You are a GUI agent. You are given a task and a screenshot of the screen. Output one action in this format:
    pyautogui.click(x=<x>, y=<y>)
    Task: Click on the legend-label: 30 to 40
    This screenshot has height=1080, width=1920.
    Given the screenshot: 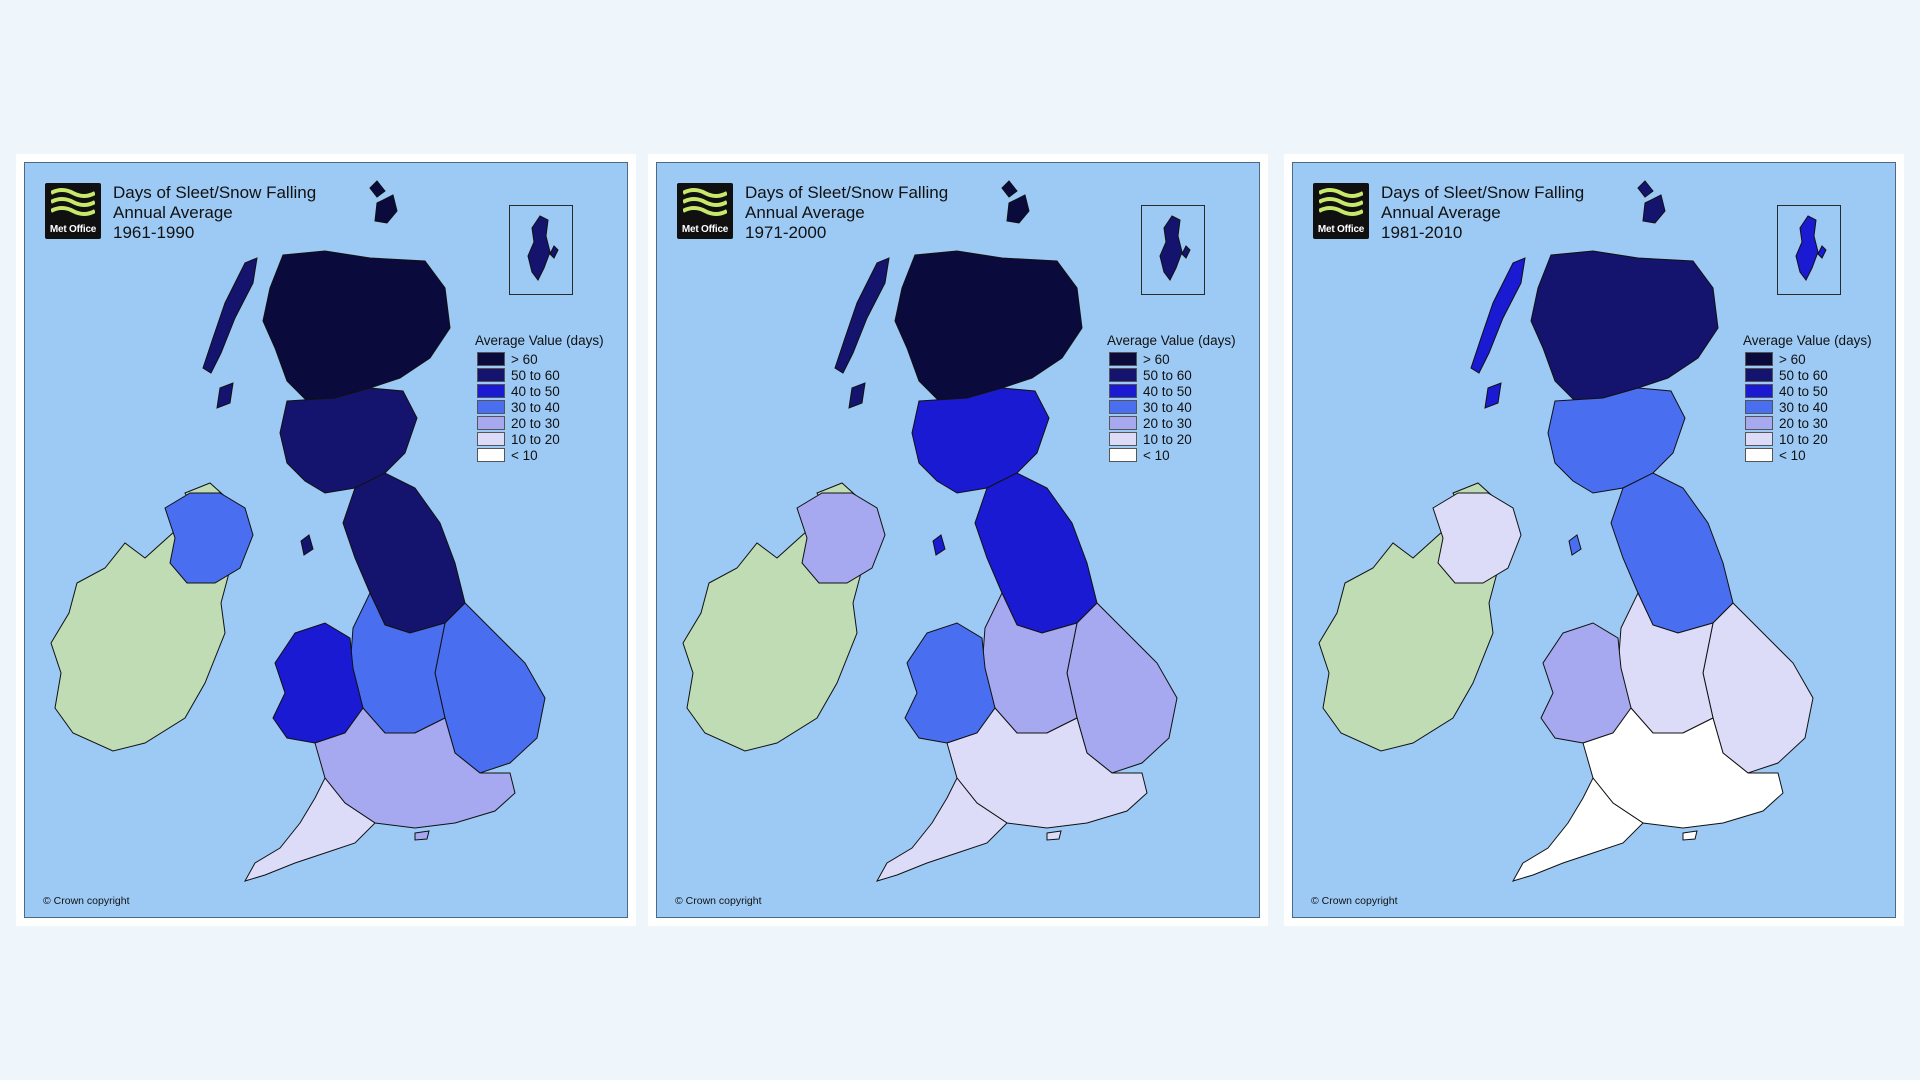 What is the action you would take?
    pyautogui.click(x=1803, y=407)
    